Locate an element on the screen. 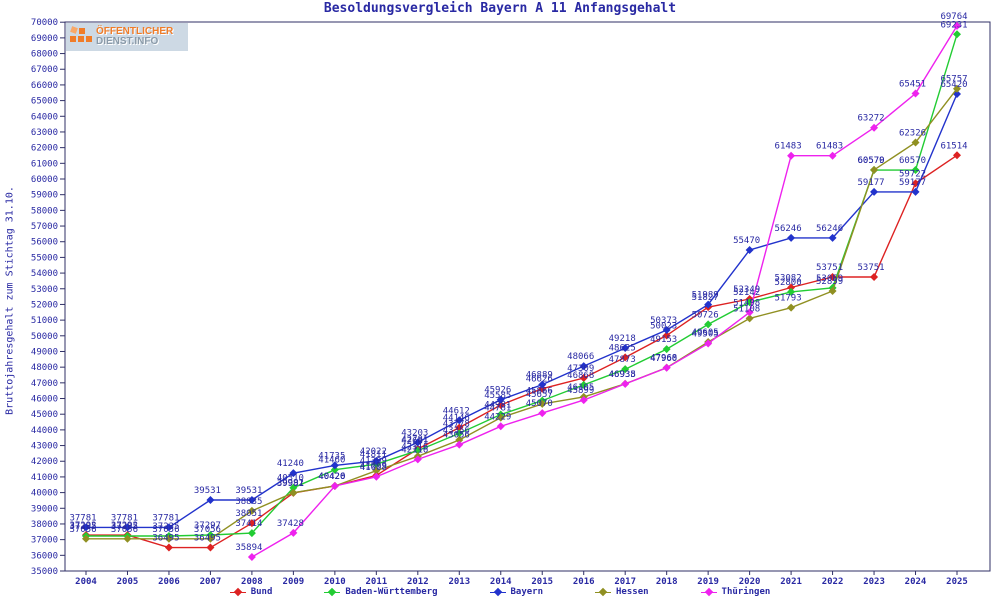  data-point-label: 49505 is located at coordinates (705, 335).